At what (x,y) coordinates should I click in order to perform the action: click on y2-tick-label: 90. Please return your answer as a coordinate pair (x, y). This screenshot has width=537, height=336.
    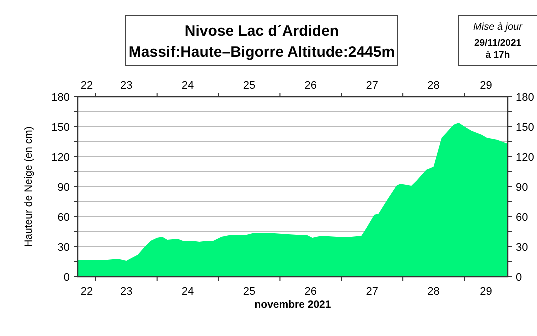
    Looking at the image, I should click on (522, 188).